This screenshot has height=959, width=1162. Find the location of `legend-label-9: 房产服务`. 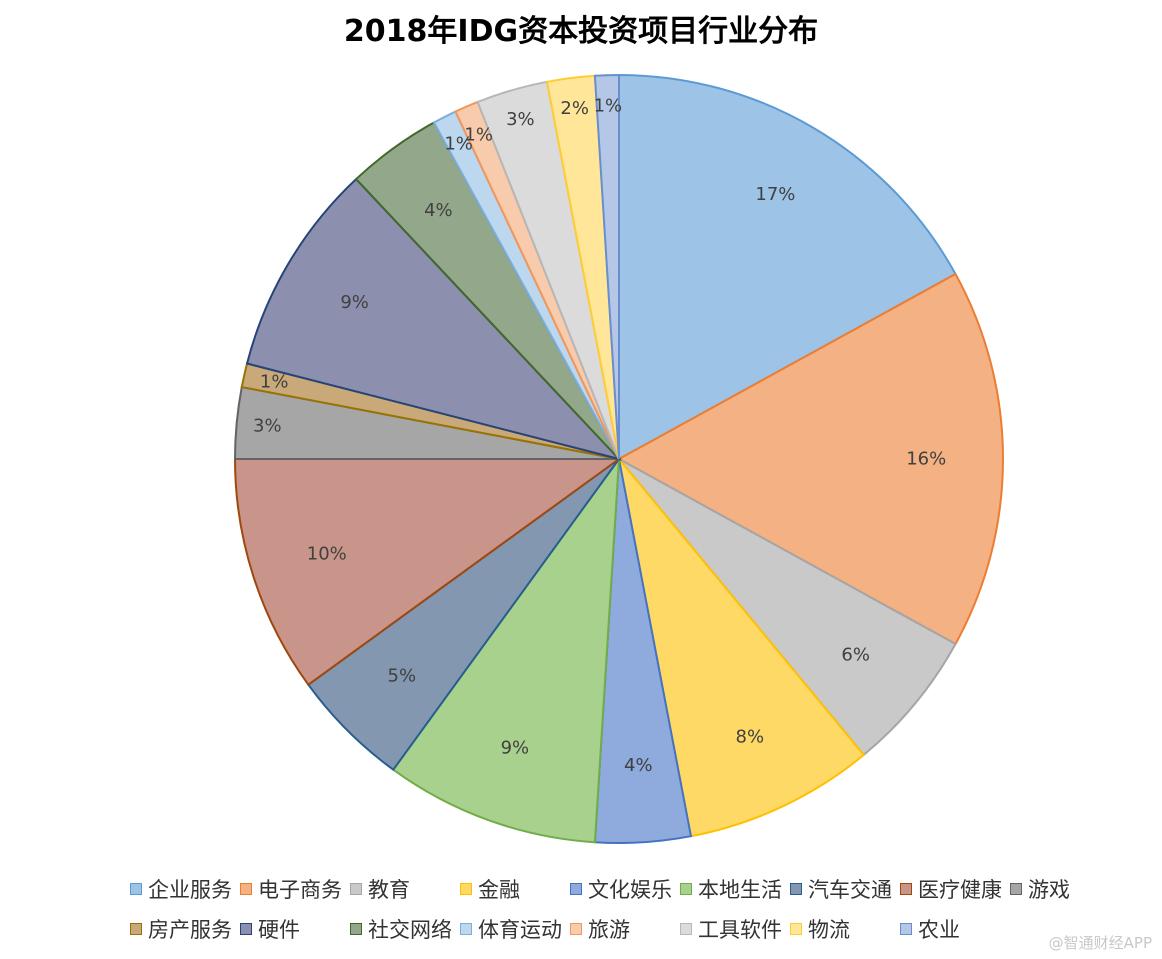

legend-label-9: 房产服务 is located at coordinates (190, 930).